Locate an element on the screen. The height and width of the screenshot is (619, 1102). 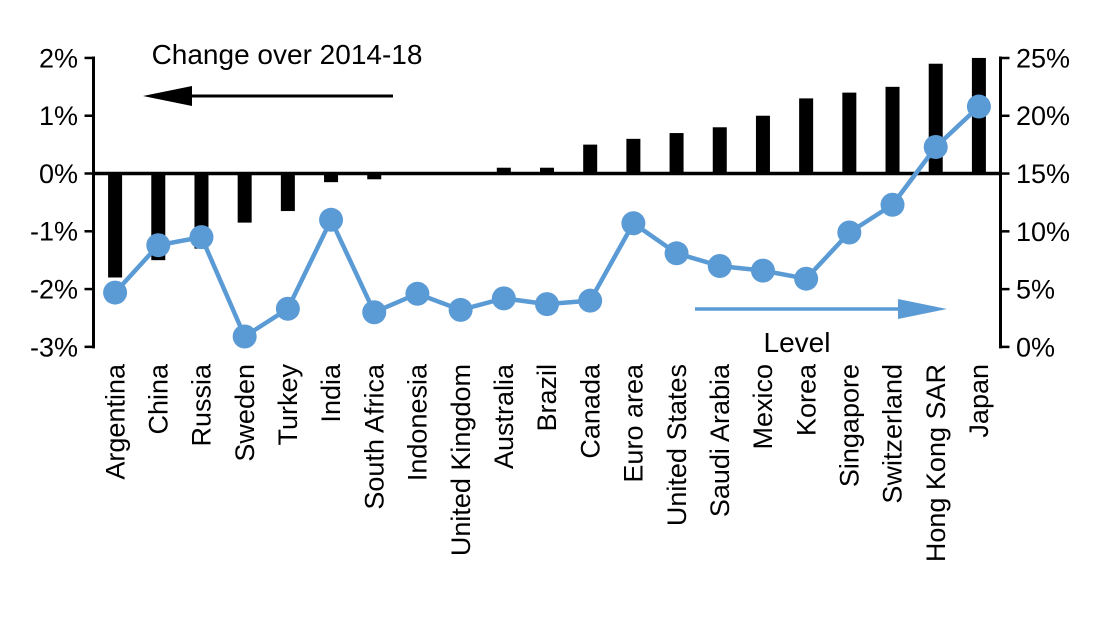
bar-mexico is located at coordinates (762, 144).